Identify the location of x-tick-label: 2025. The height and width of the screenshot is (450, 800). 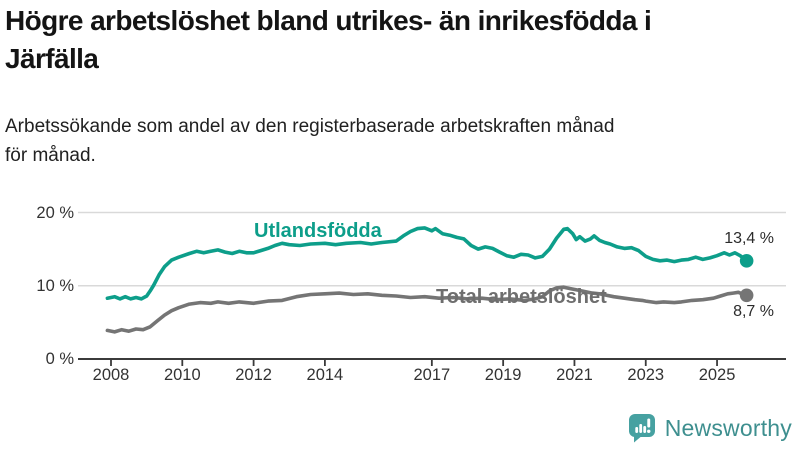
(717, 375).